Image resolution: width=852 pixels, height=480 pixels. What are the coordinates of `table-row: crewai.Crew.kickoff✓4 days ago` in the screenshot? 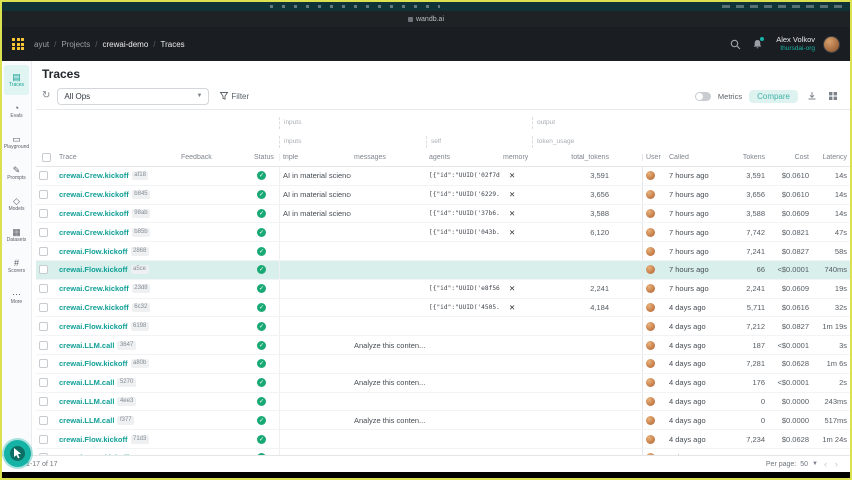 It's located at (443, 451).